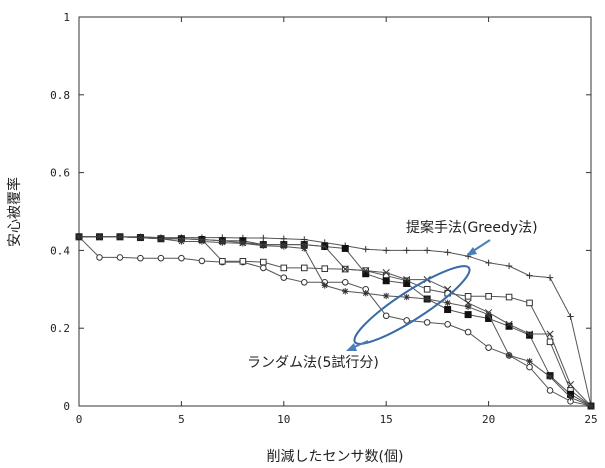 The width and height of the screenshot is (605, 468). I want to click on annotation-random-label: ランダム法(5試行分), so click(313, 363).